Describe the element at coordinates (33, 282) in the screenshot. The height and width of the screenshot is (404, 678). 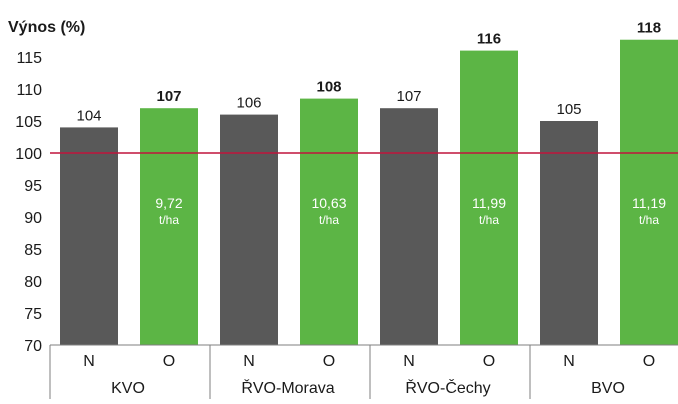
I see `y-tick-label: 80` at that location.